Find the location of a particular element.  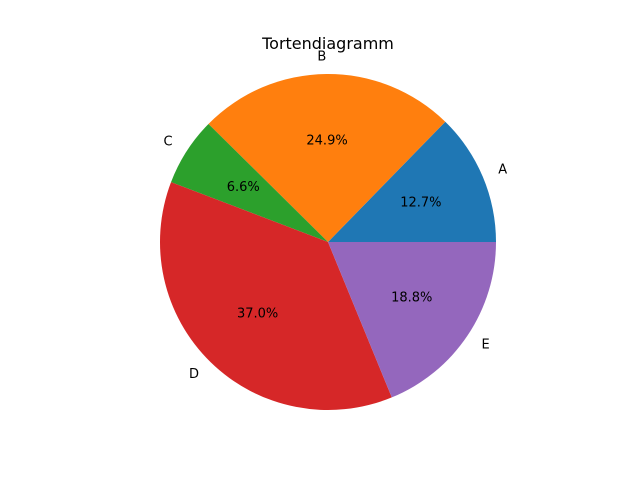

slice-label-e: E is located at coordinates (485, 344).